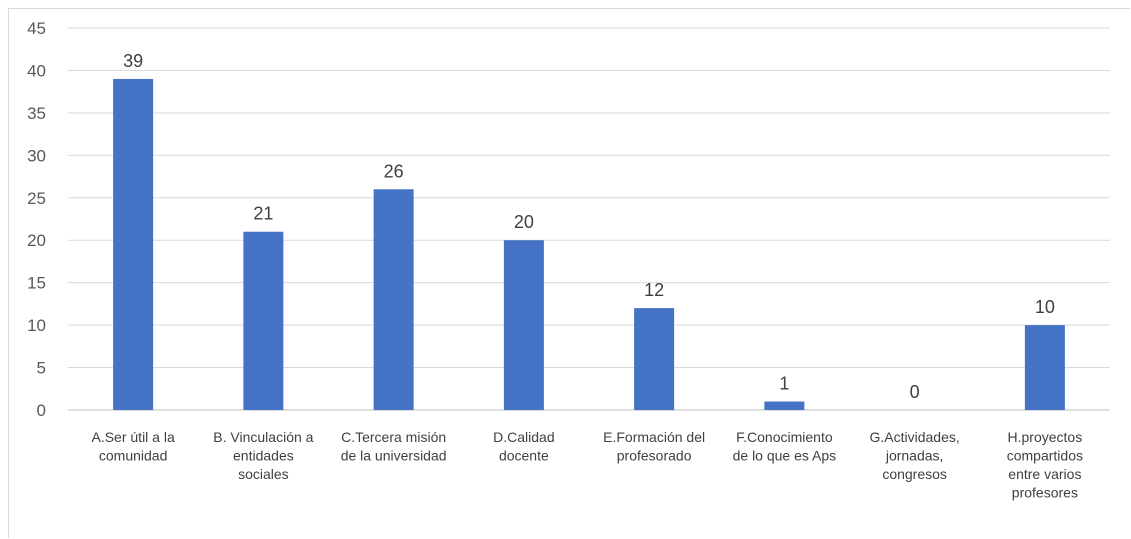 The image size is (1131, 539). I want to click on category-label-line: B. Vinculación a, so click(263, 437).